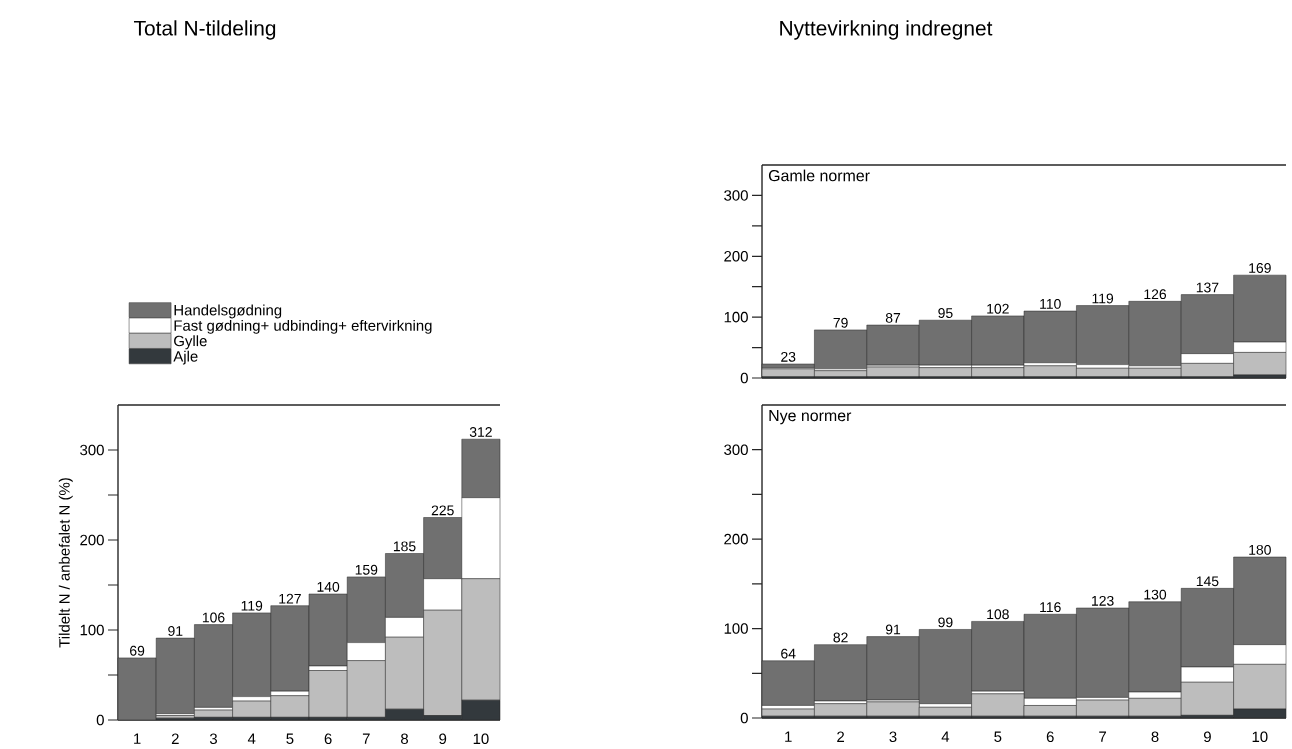  Describe the element at coordinates (213, 617) in the screenshot. I see `total-label: 106` at that location.